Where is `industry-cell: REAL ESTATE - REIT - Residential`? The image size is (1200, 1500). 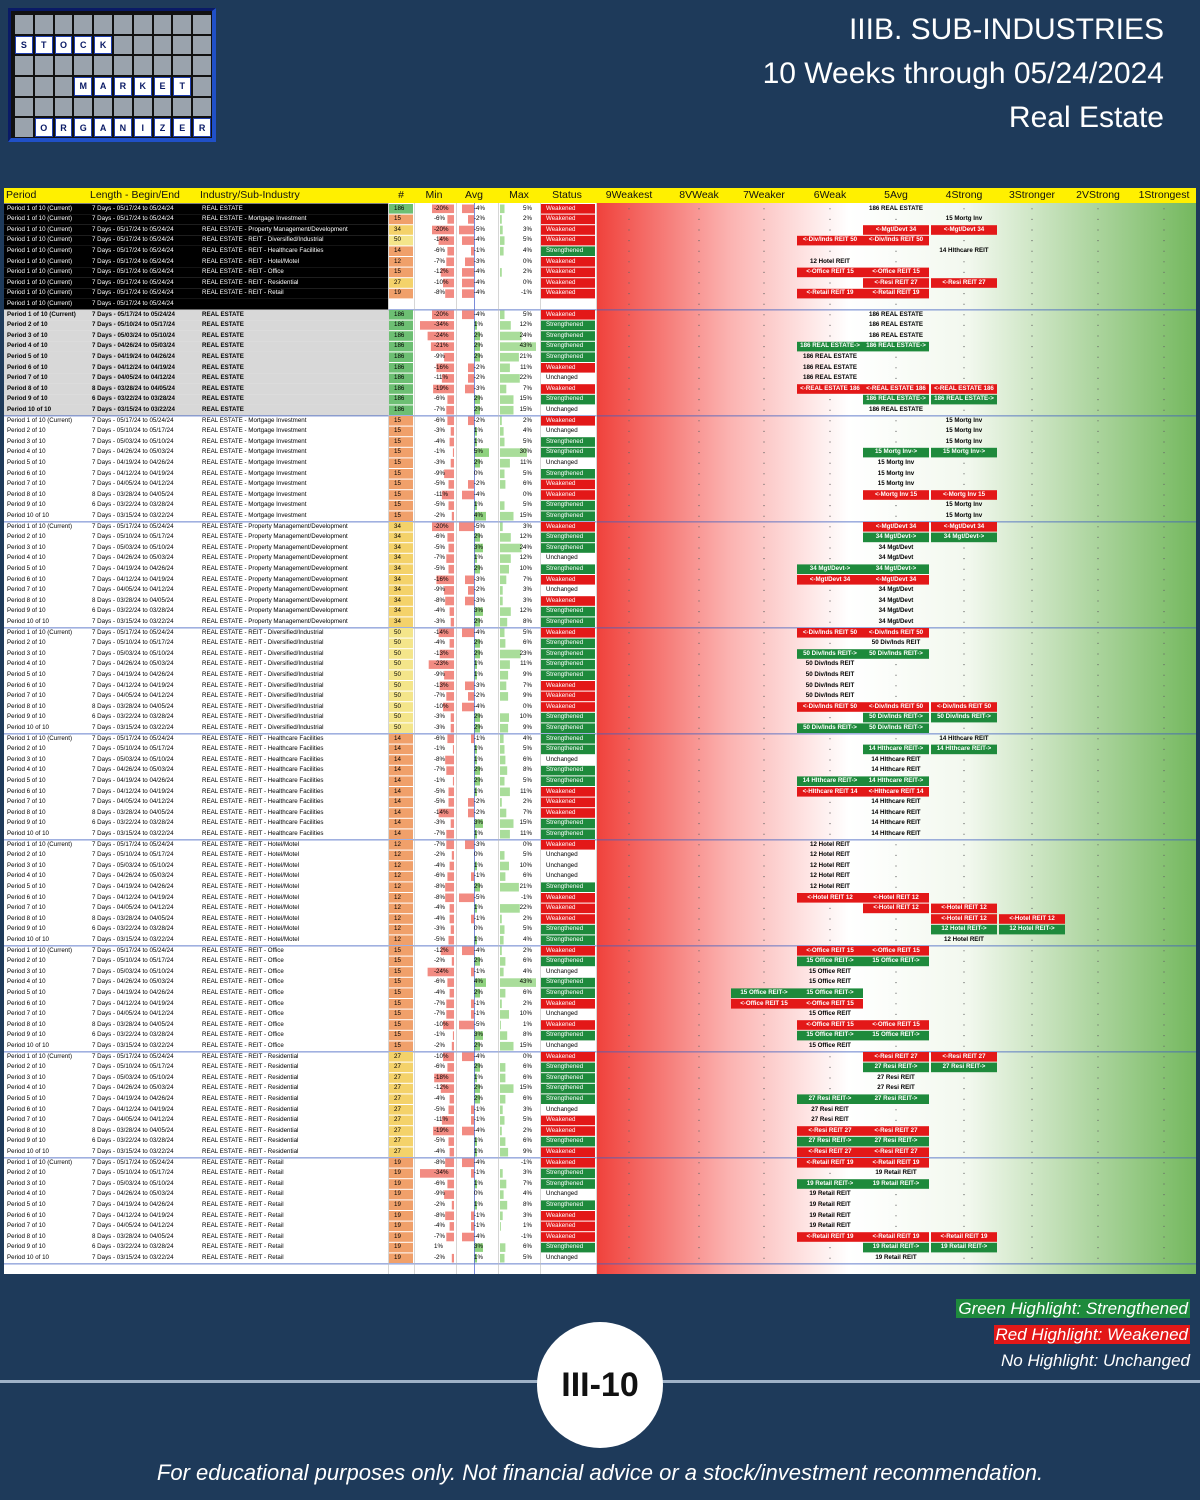 industry-cell: REAL ESTATE - REIT - Residential is located at coordinates (250, 1077).